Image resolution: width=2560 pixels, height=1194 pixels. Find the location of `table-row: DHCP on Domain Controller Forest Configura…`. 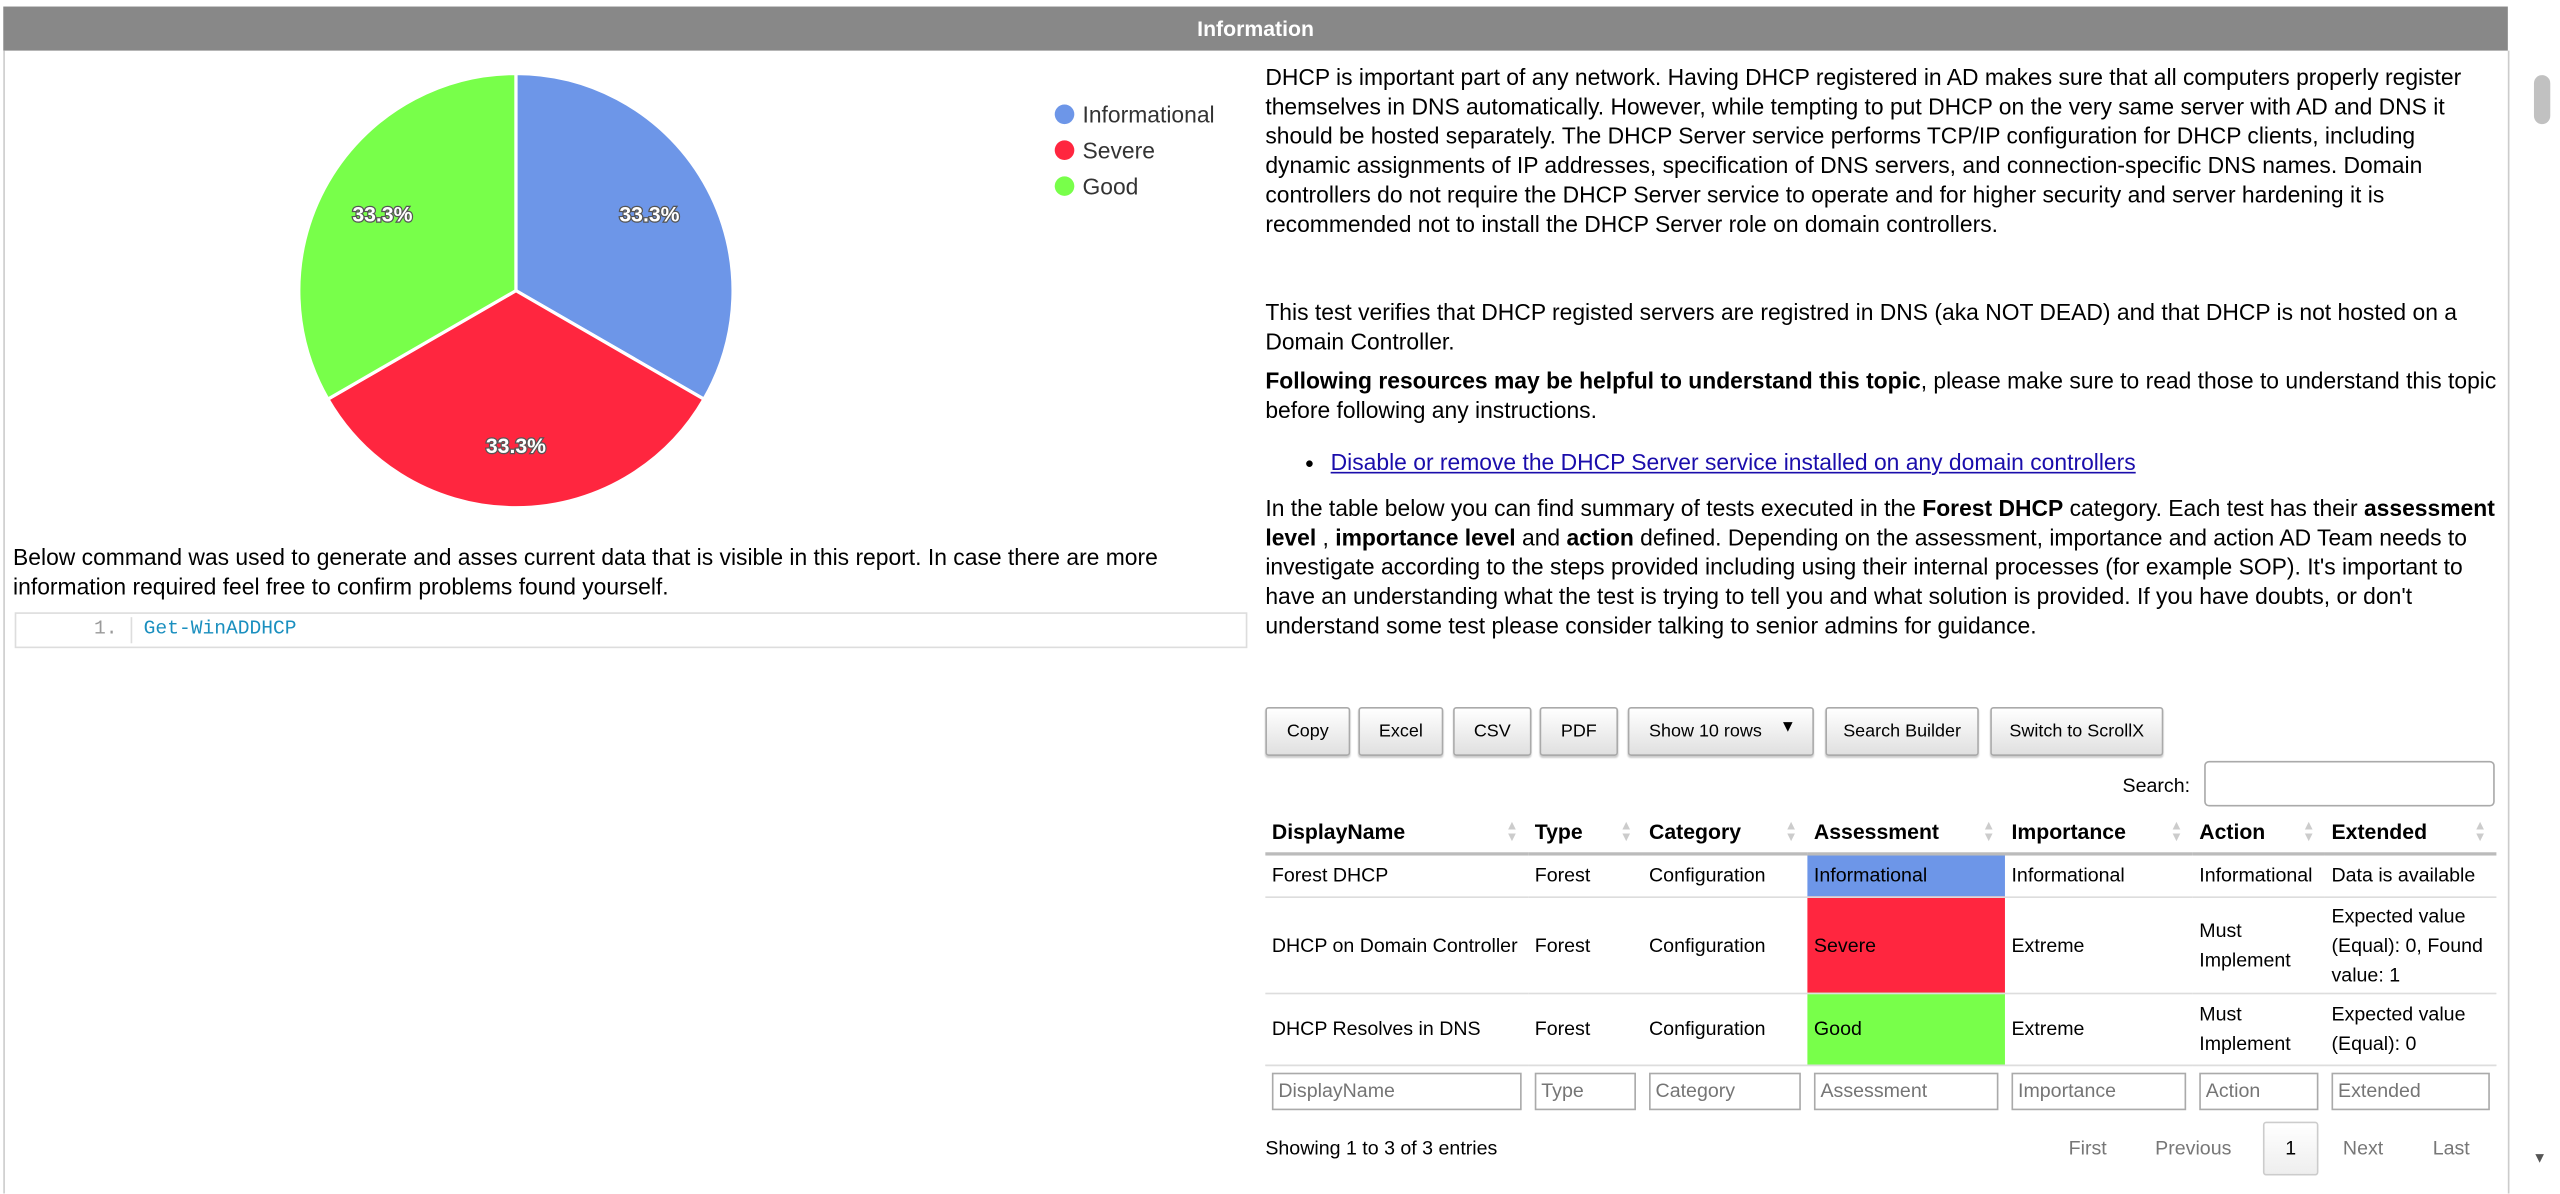

table-row: DHCP on Domain Controller Forest Configura… is located at coordinates (1881, 945).